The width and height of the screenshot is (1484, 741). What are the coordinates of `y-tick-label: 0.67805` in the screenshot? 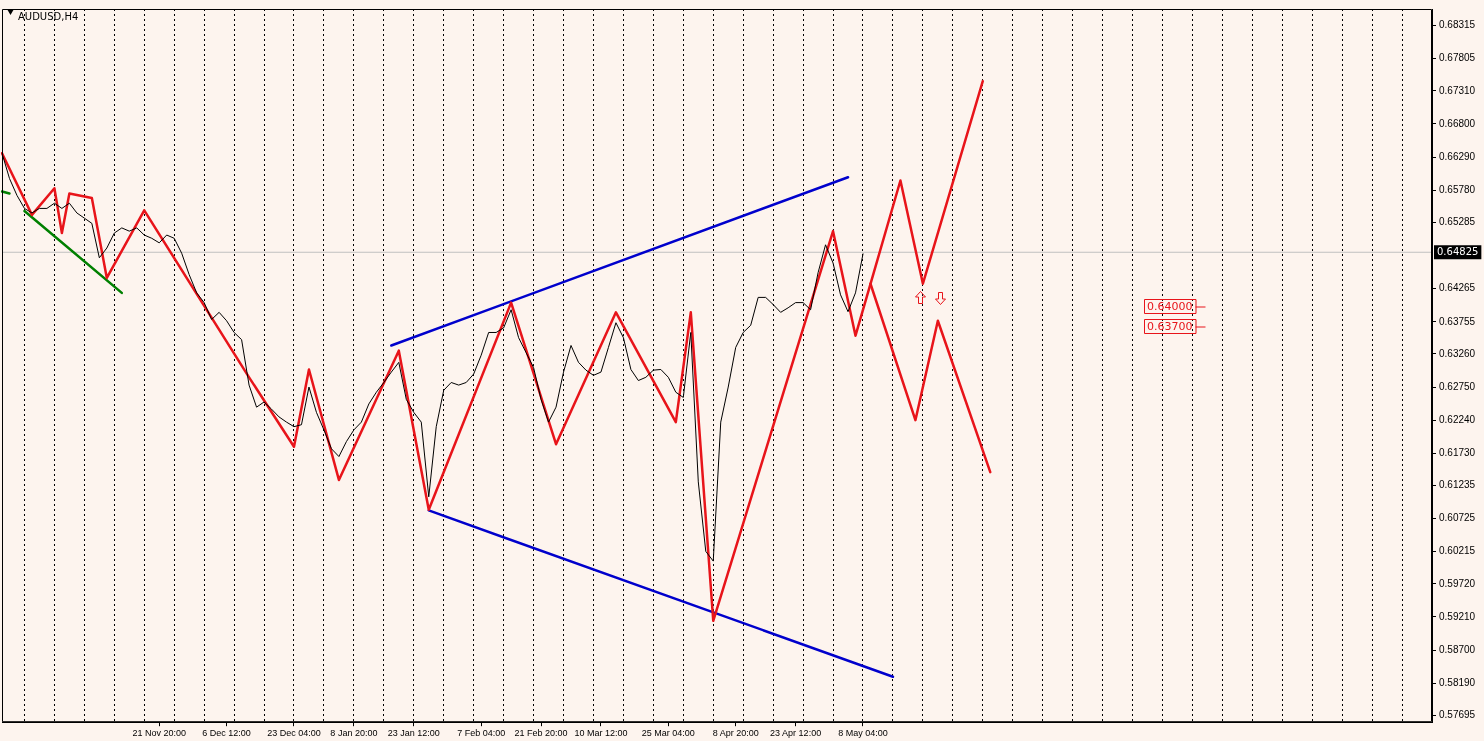 It's located at (1457, 58).